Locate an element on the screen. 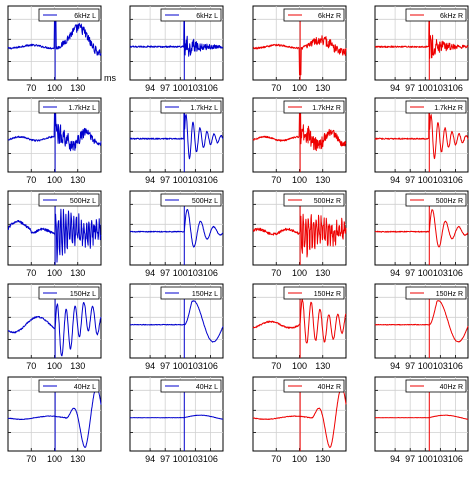 The height and width of the screenshot is (480, 474). panel-r2-c1: 70 100 130 1.7kHz L is located at coordinates (54, 141).